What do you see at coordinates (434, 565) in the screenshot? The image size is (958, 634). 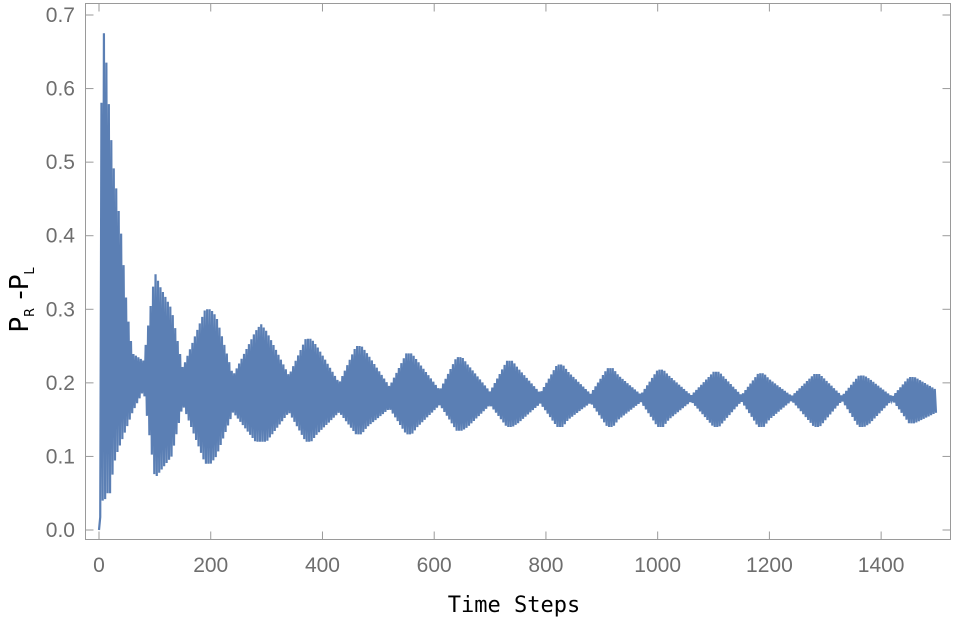 I see `x-tick-label: 600` at bounding box center [434, 565].